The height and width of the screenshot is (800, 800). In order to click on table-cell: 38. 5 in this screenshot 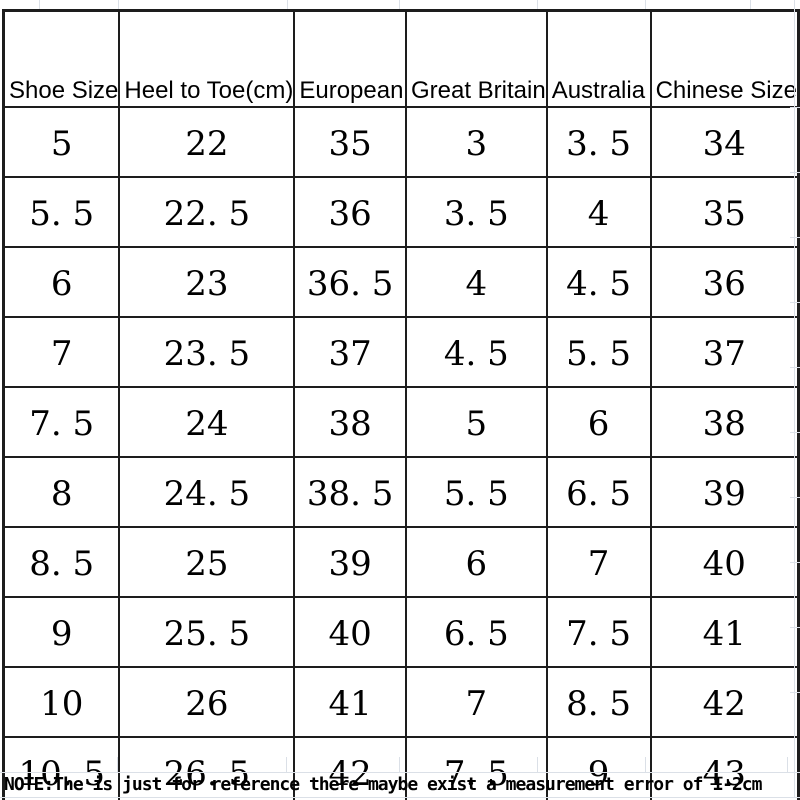, I will do `click(350, 492)`.